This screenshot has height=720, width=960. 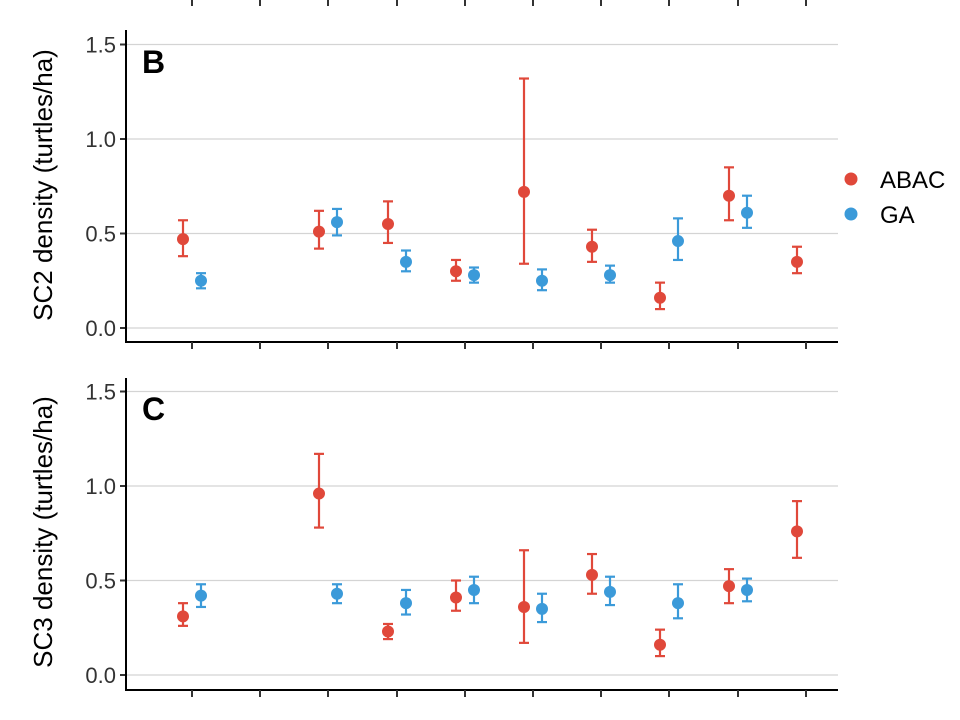 I want to click on panel-b-ga-marker-x6, so click(x=542, y=280).